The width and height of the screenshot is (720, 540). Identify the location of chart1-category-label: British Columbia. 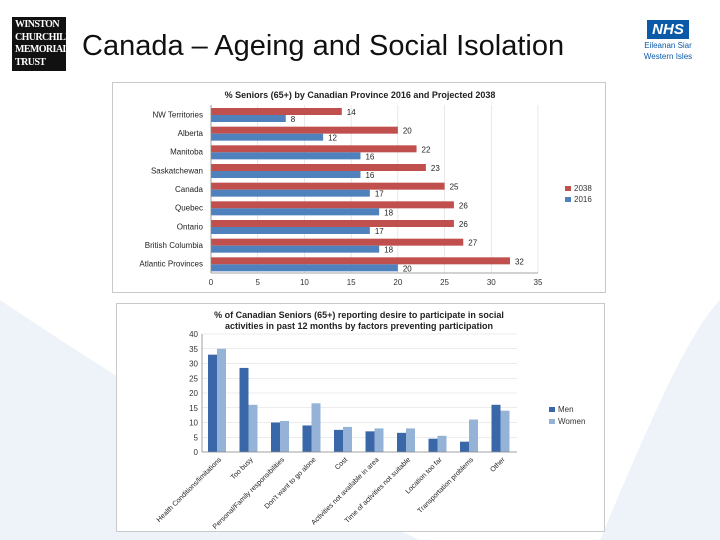
(174, 245).